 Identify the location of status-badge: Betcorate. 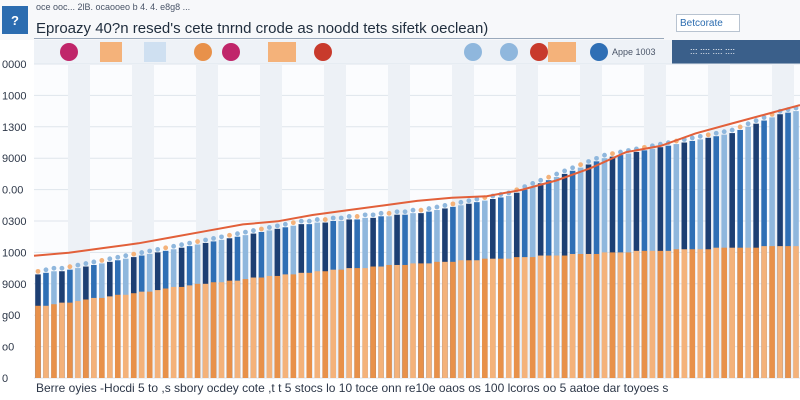
(708, 23).